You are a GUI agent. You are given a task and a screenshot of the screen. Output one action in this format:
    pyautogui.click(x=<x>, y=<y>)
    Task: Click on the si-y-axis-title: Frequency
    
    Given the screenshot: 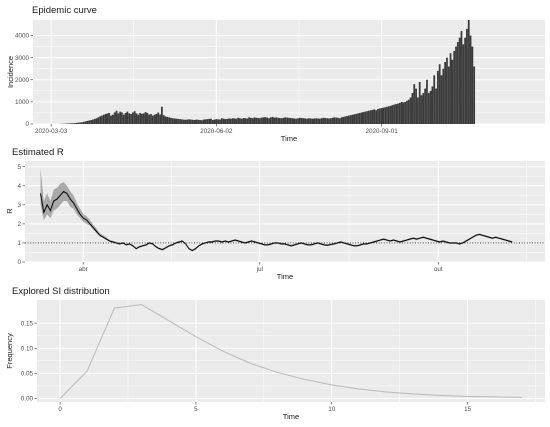 What is the action you would take?
    pyautogui.click(x=9, y=351)
    